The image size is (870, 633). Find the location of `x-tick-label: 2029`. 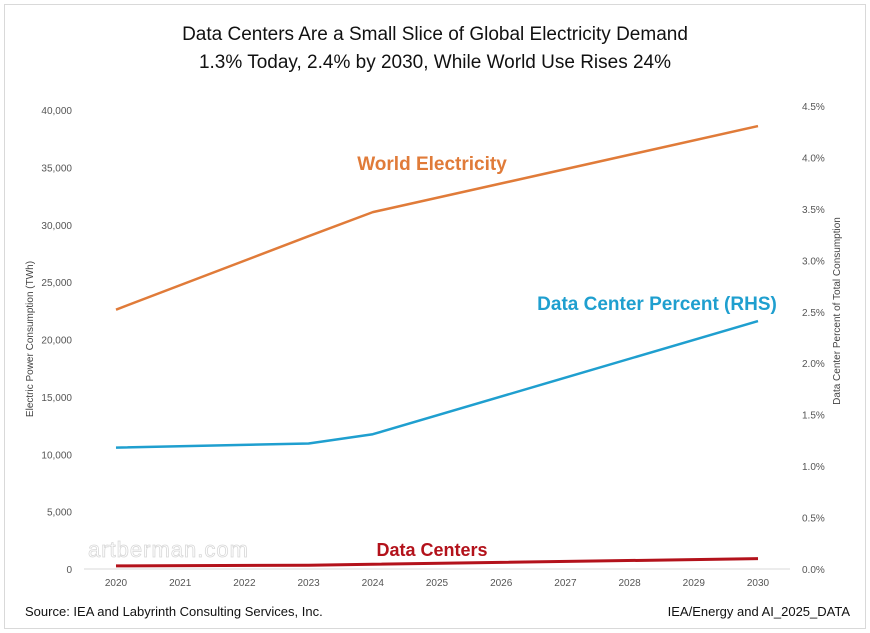

x-tick-label: 2029 is located at coordinates (694, 583).